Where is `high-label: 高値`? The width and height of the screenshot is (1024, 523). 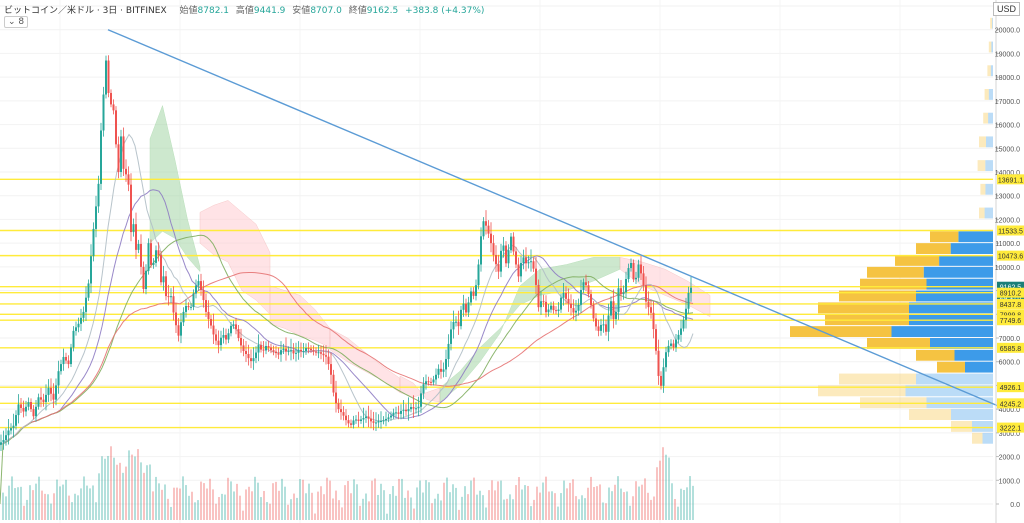 high-label: 高値 is located at coordinates (244, 11).